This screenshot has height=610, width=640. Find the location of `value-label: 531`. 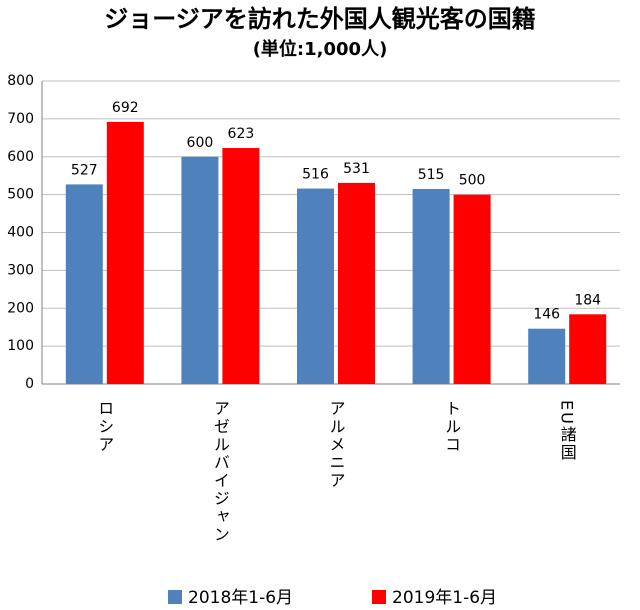

value-label: 531 is located at coordinates (356, 169).